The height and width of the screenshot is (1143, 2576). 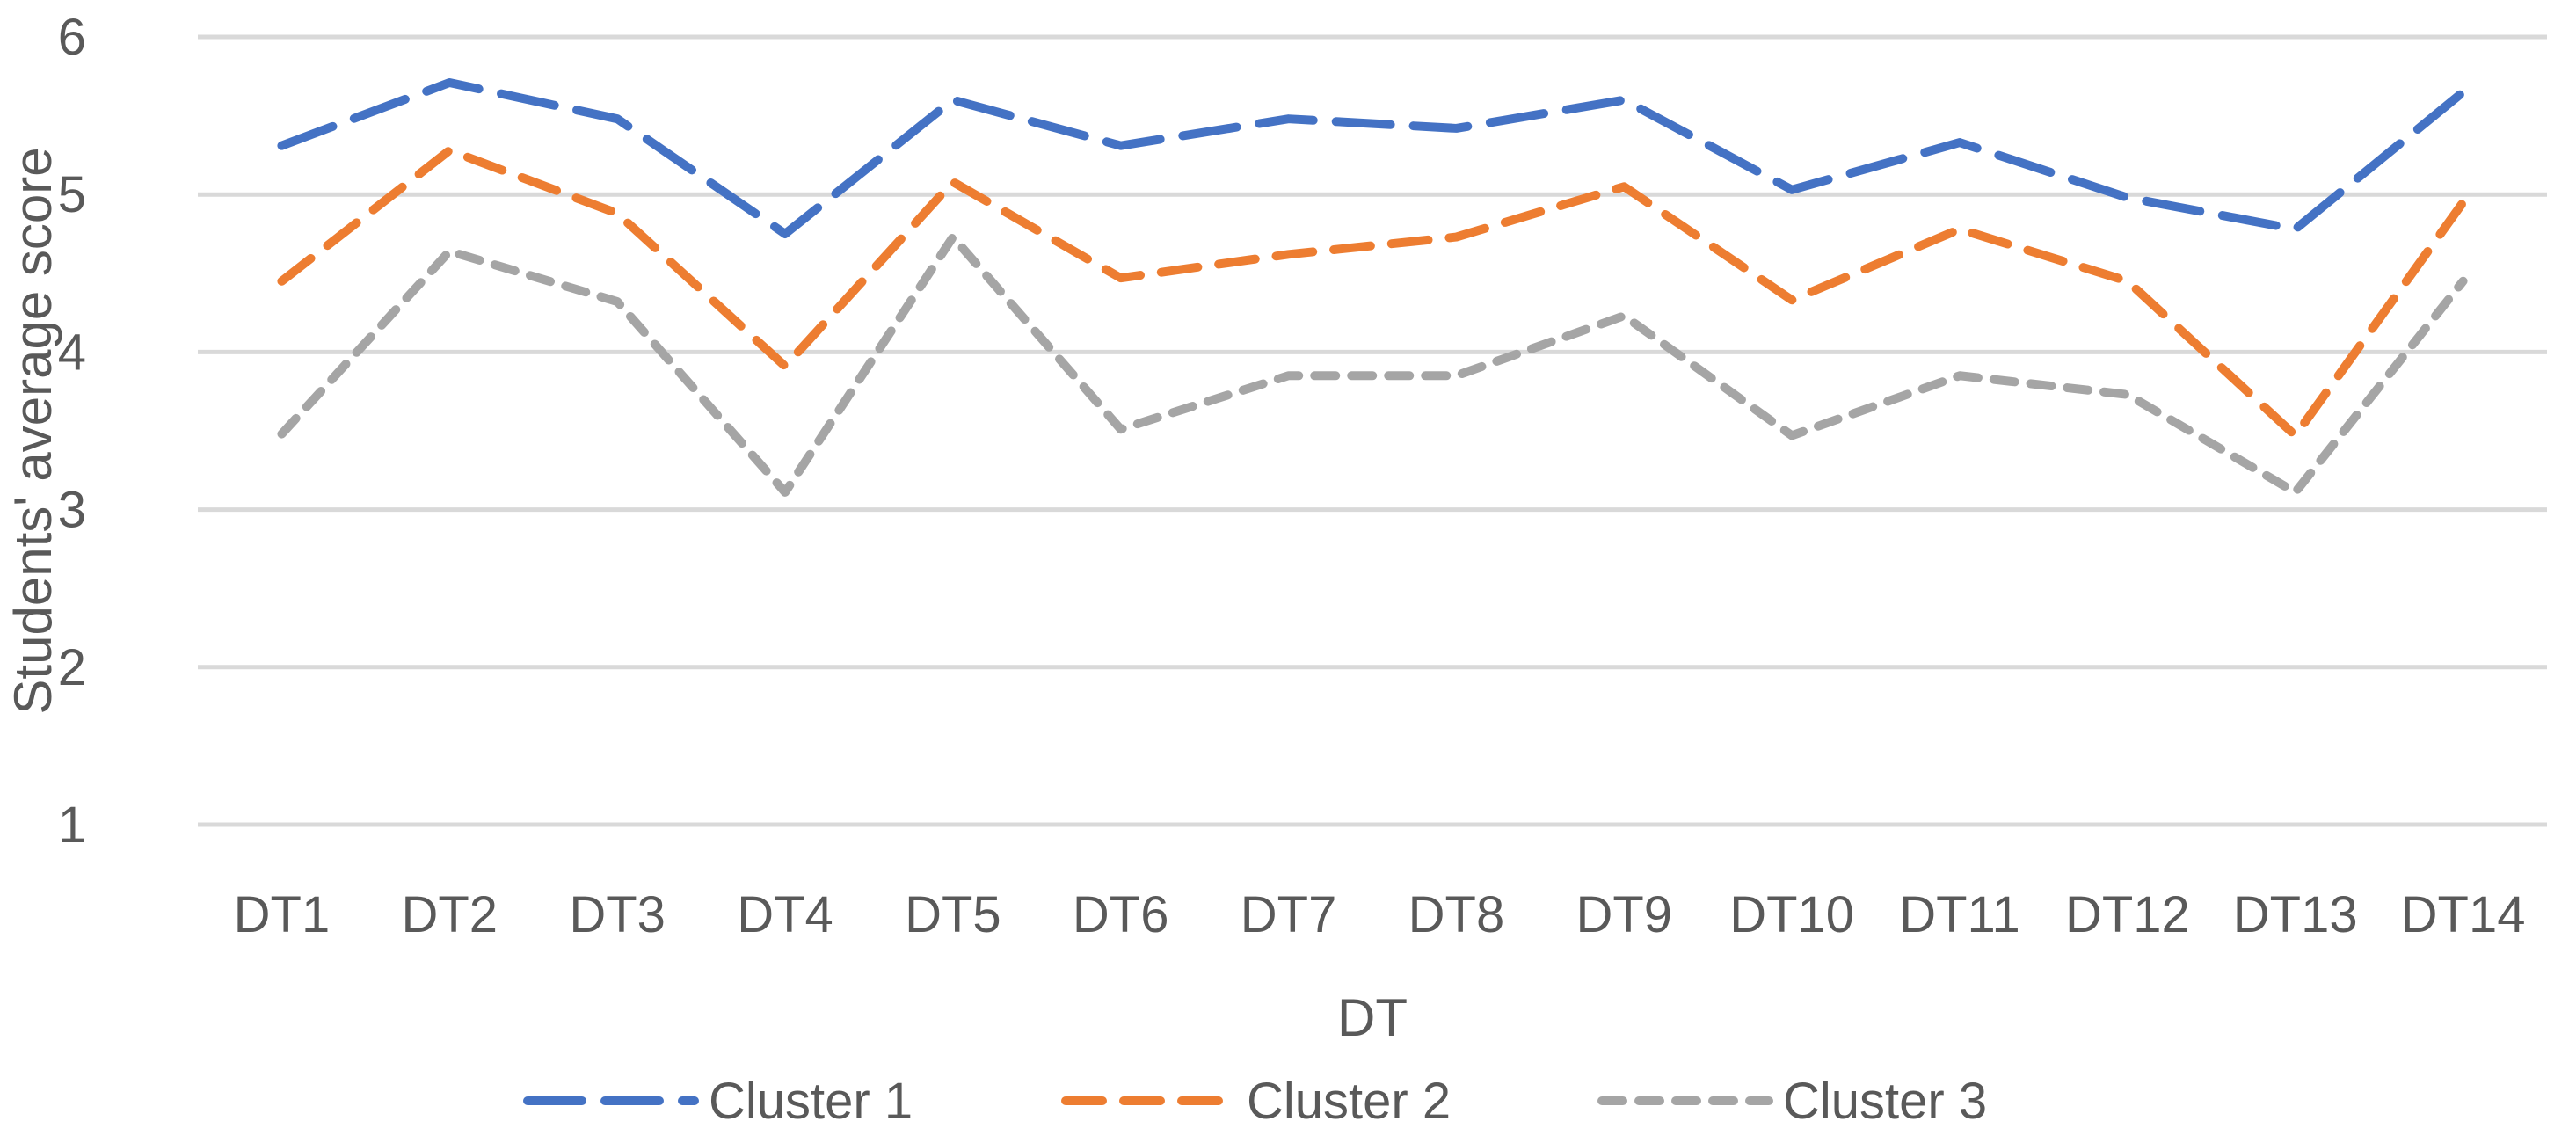 What do you see at coordinates (1456, 914) in the screenshot?
I see `x-tick-label: DT8` at bounding box center [1456, 914].